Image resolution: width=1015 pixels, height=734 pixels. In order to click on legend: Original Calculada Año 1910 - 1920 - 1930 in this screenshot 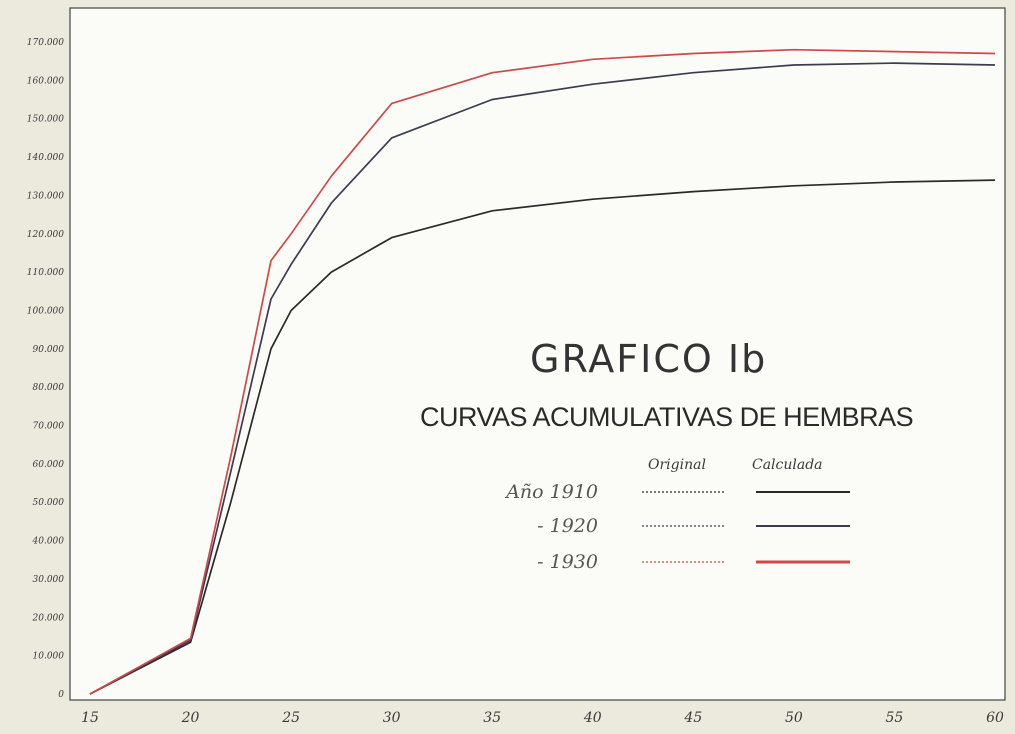, I will do `click(677, 515)`.